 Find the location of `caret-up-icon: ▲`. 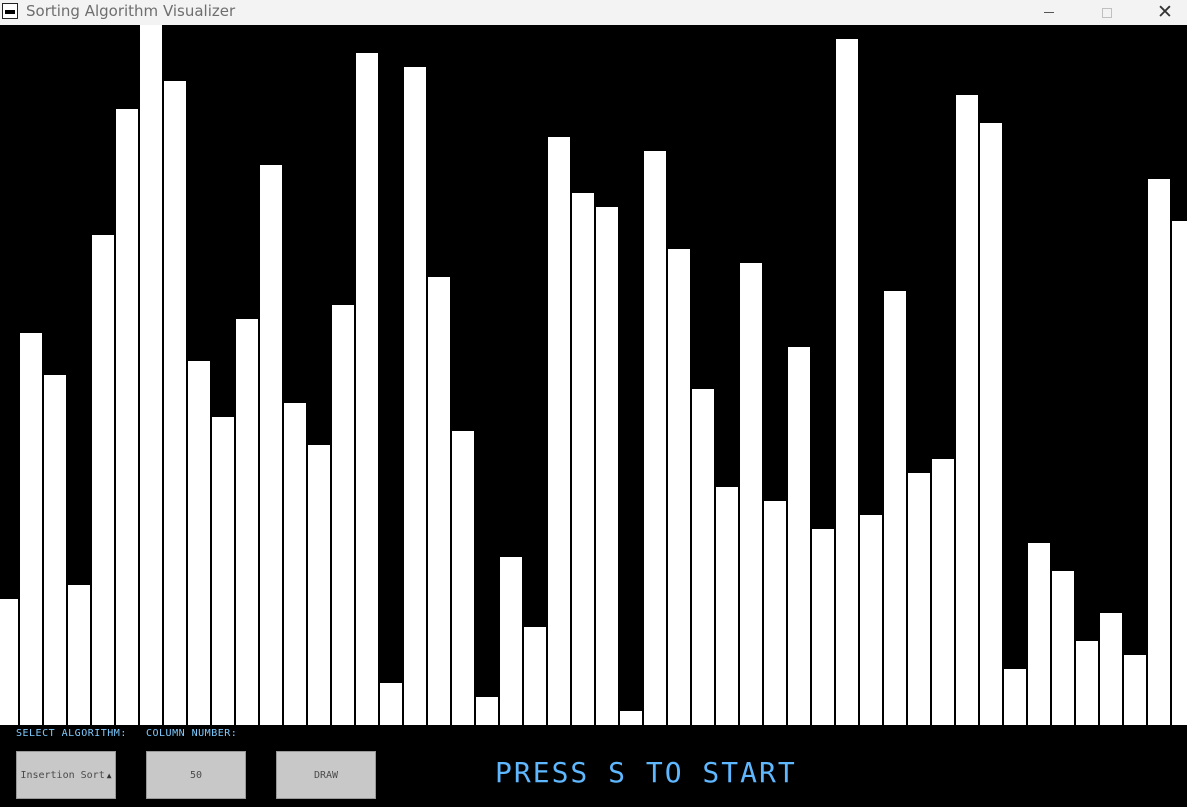

caret-up-icon: ▲ is located at coordinates (109, 775).